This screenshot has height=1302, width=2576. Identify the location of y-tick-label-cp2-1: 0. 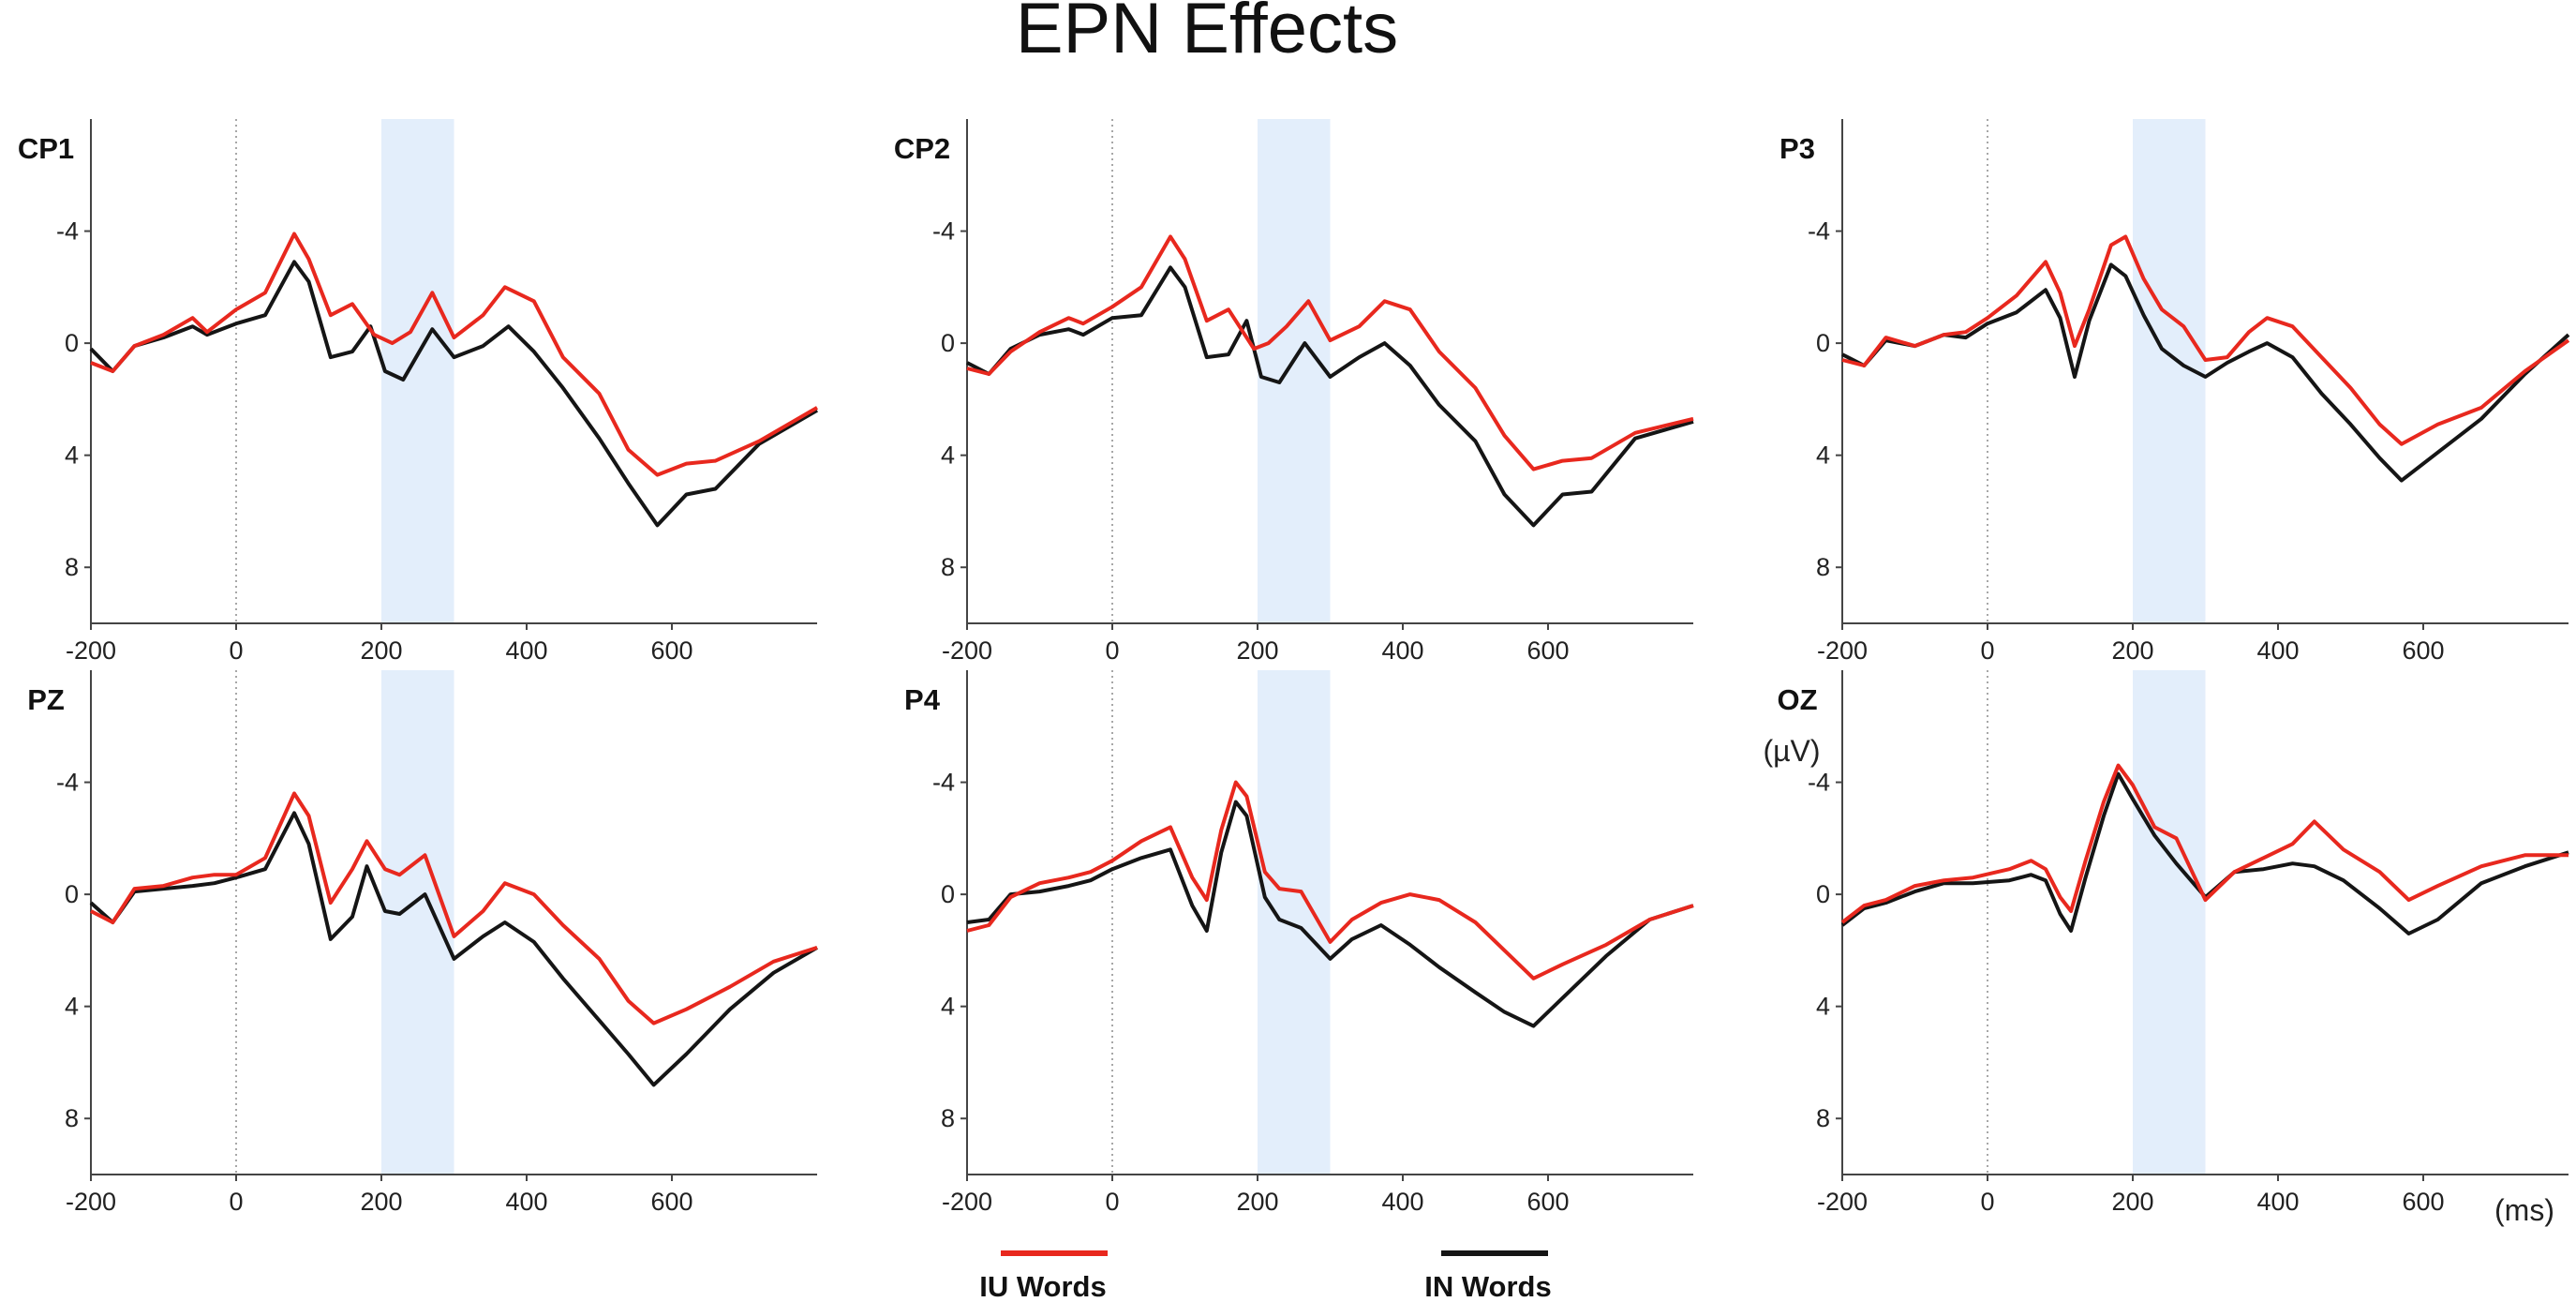
(948, 343).